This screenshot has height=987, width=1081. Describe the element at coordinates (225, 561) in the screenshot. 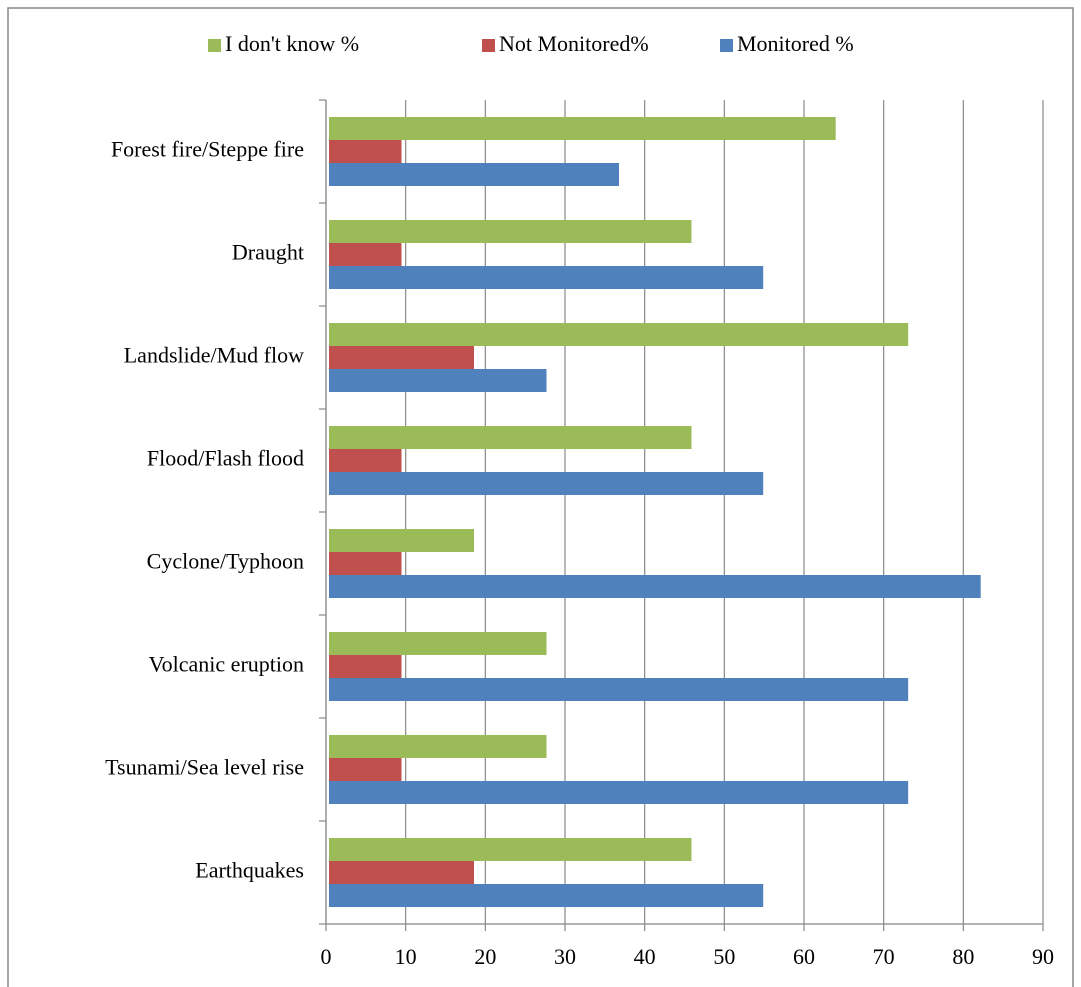

I see `y-tick-label: Cyclone/Typhoon` at that location.